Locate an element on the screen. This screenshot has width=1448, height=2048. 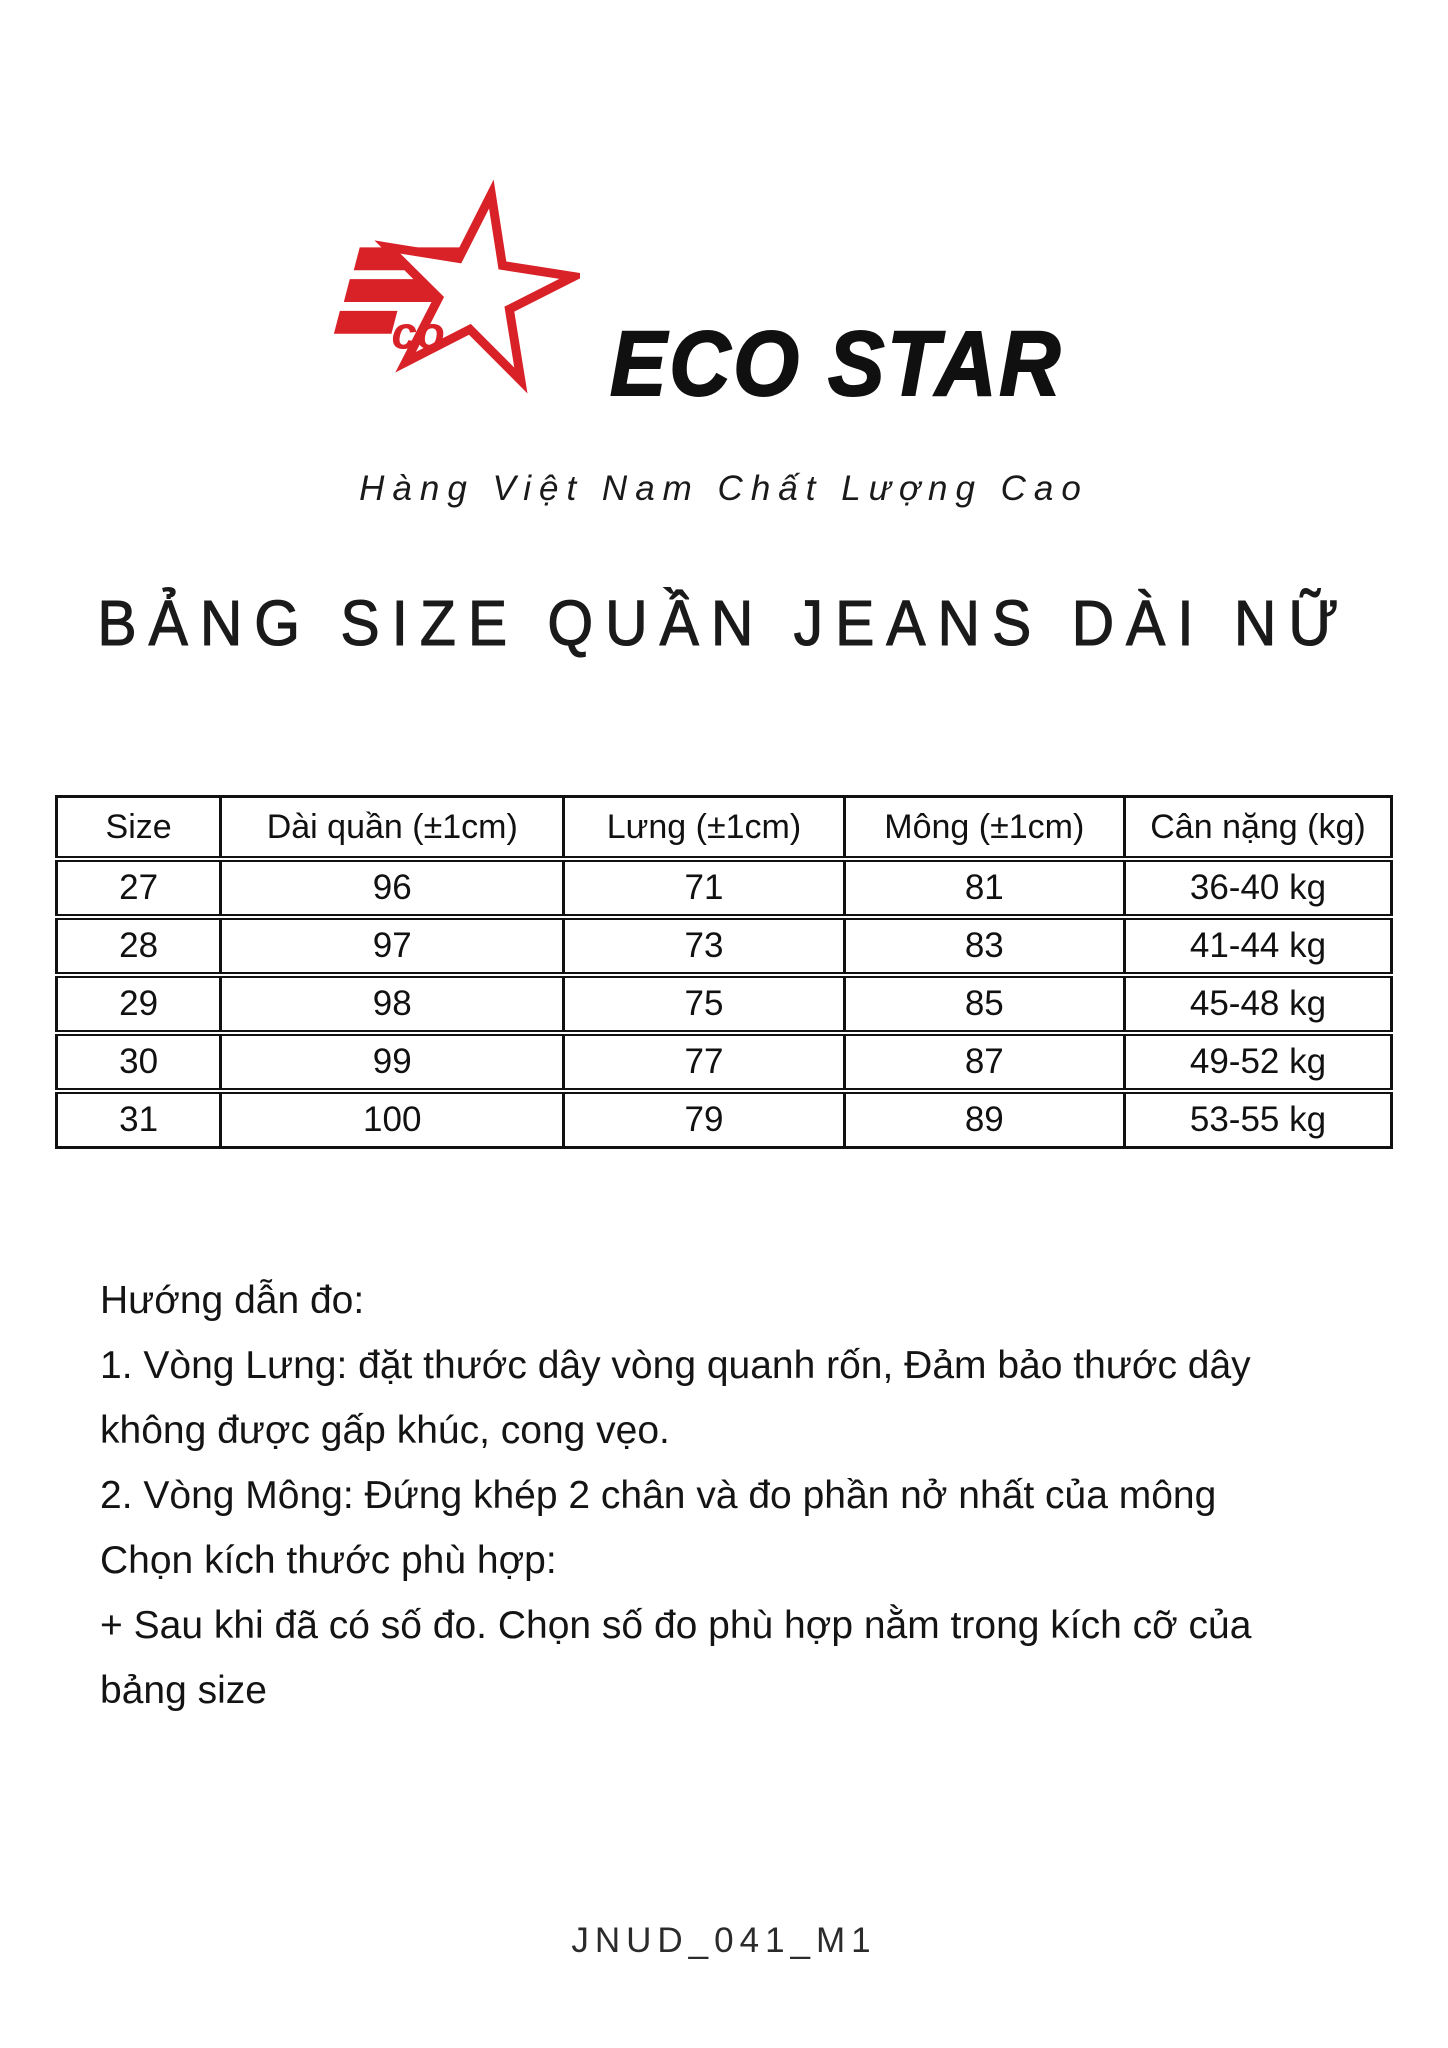
table-cell: 97 is located at coordinates (392, 944).